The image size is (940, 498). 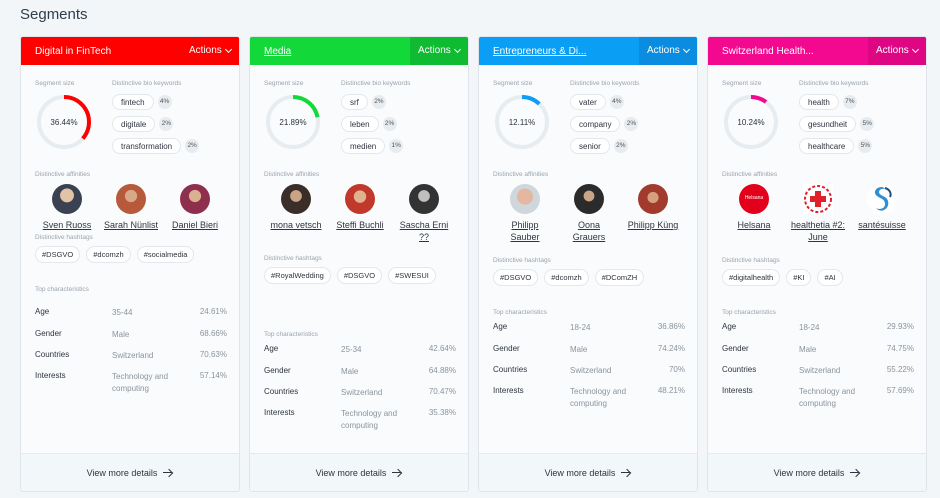 What do you see at coordinates (360, 225) in the screenshot?
I see `affinity-name-link: Steffi Buchli` at bounding box center [360, 225].